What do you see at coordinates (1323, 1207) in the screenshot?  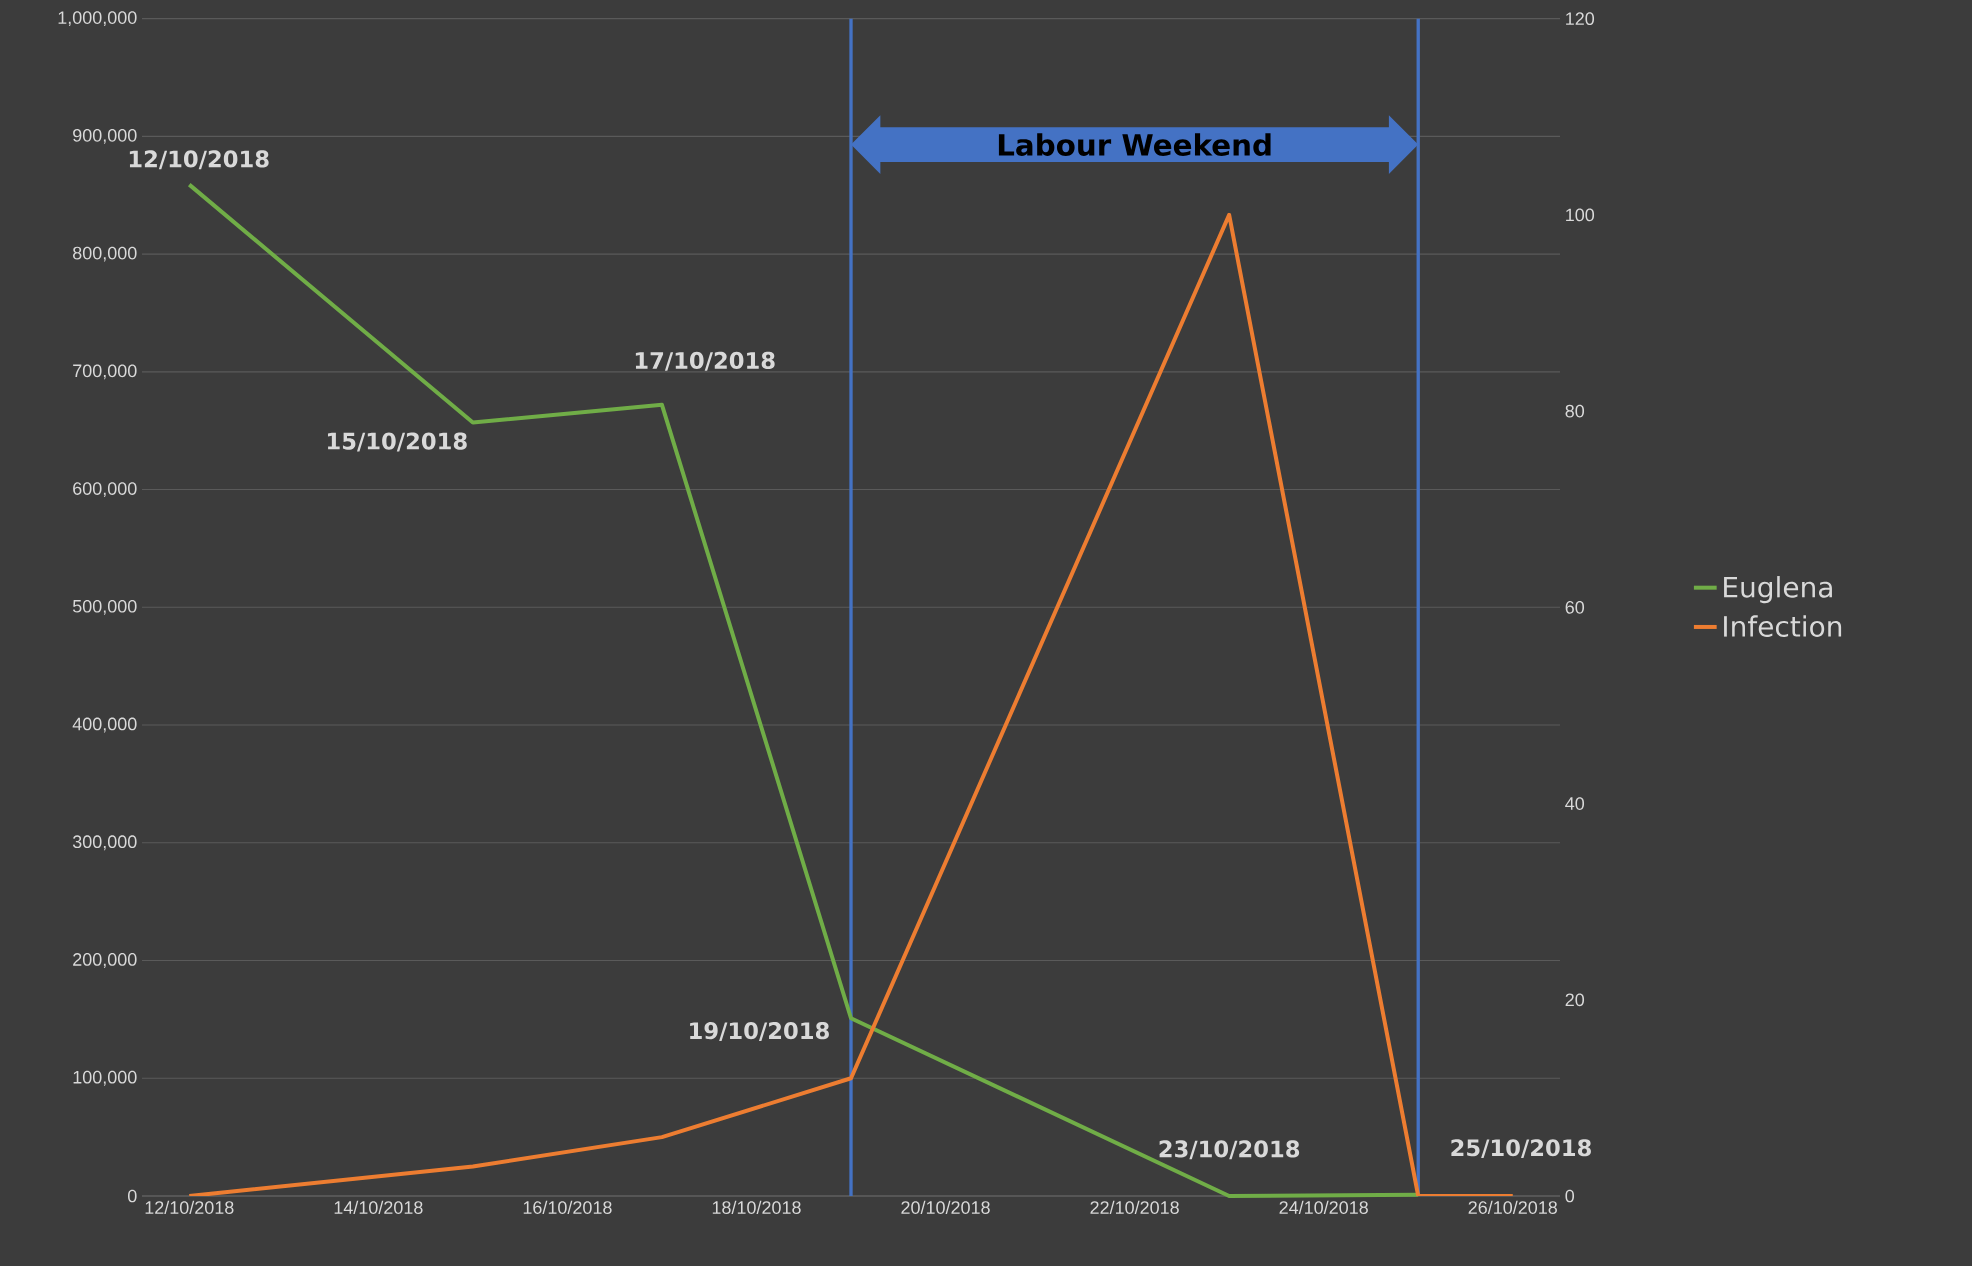 I see `x-tick-label: 24/10/2018` at bounding box center [1323, 1207].